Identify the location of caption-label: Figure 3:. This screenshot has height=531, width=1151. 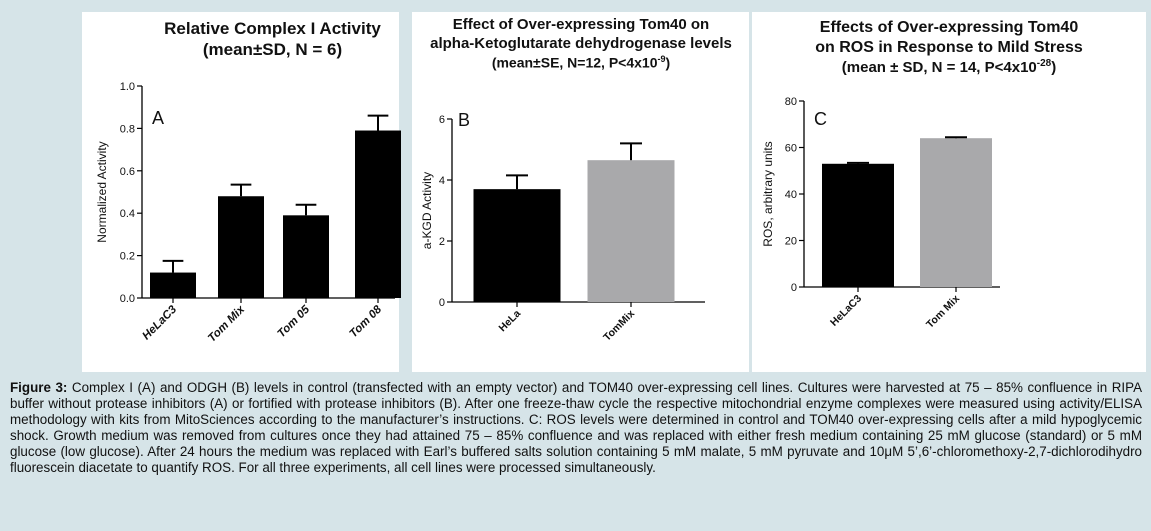
(39, 387).